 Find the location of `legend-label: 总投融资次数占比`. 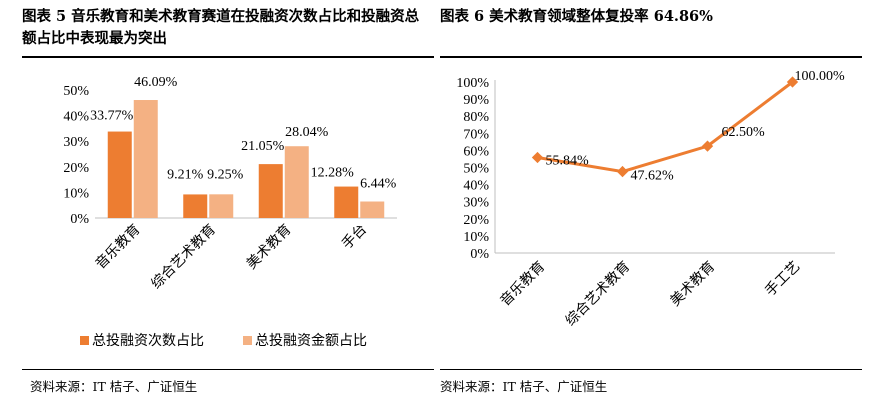

legend-label: 总投融资次数占比 is located at coordinates (148, 341).